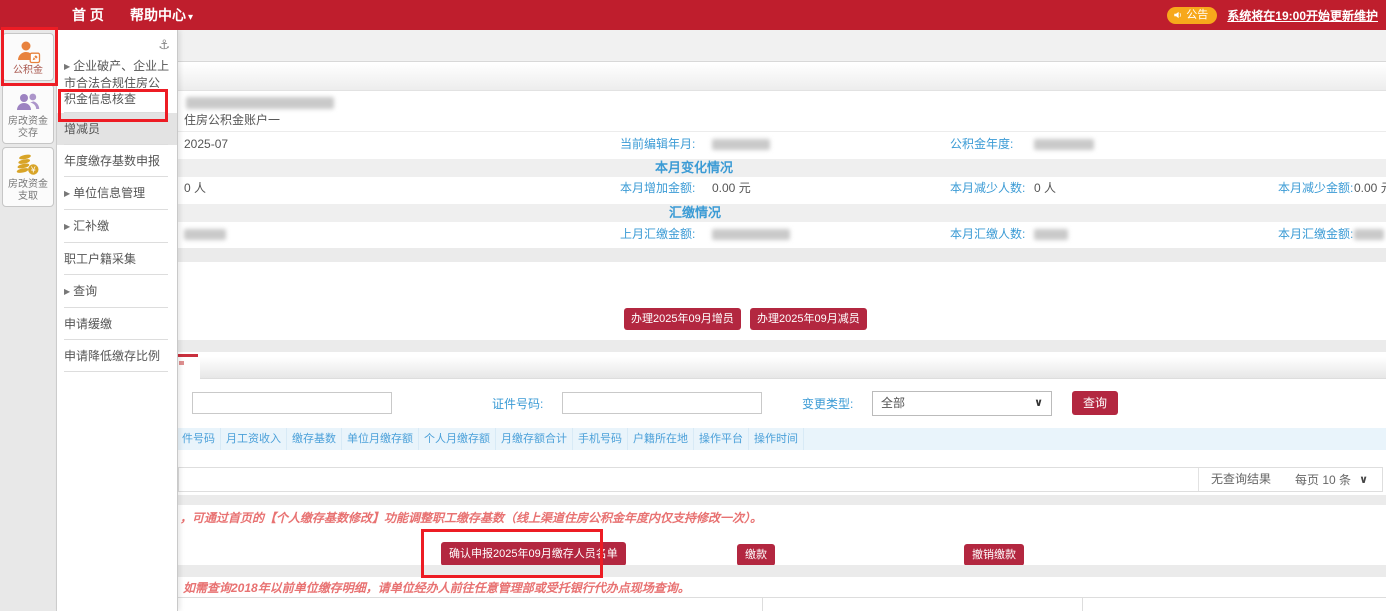 The height and width of the screenshot is (611, 1386). I want to click on minus-amount-label: 本月减少金额:, so click(1316, 188).